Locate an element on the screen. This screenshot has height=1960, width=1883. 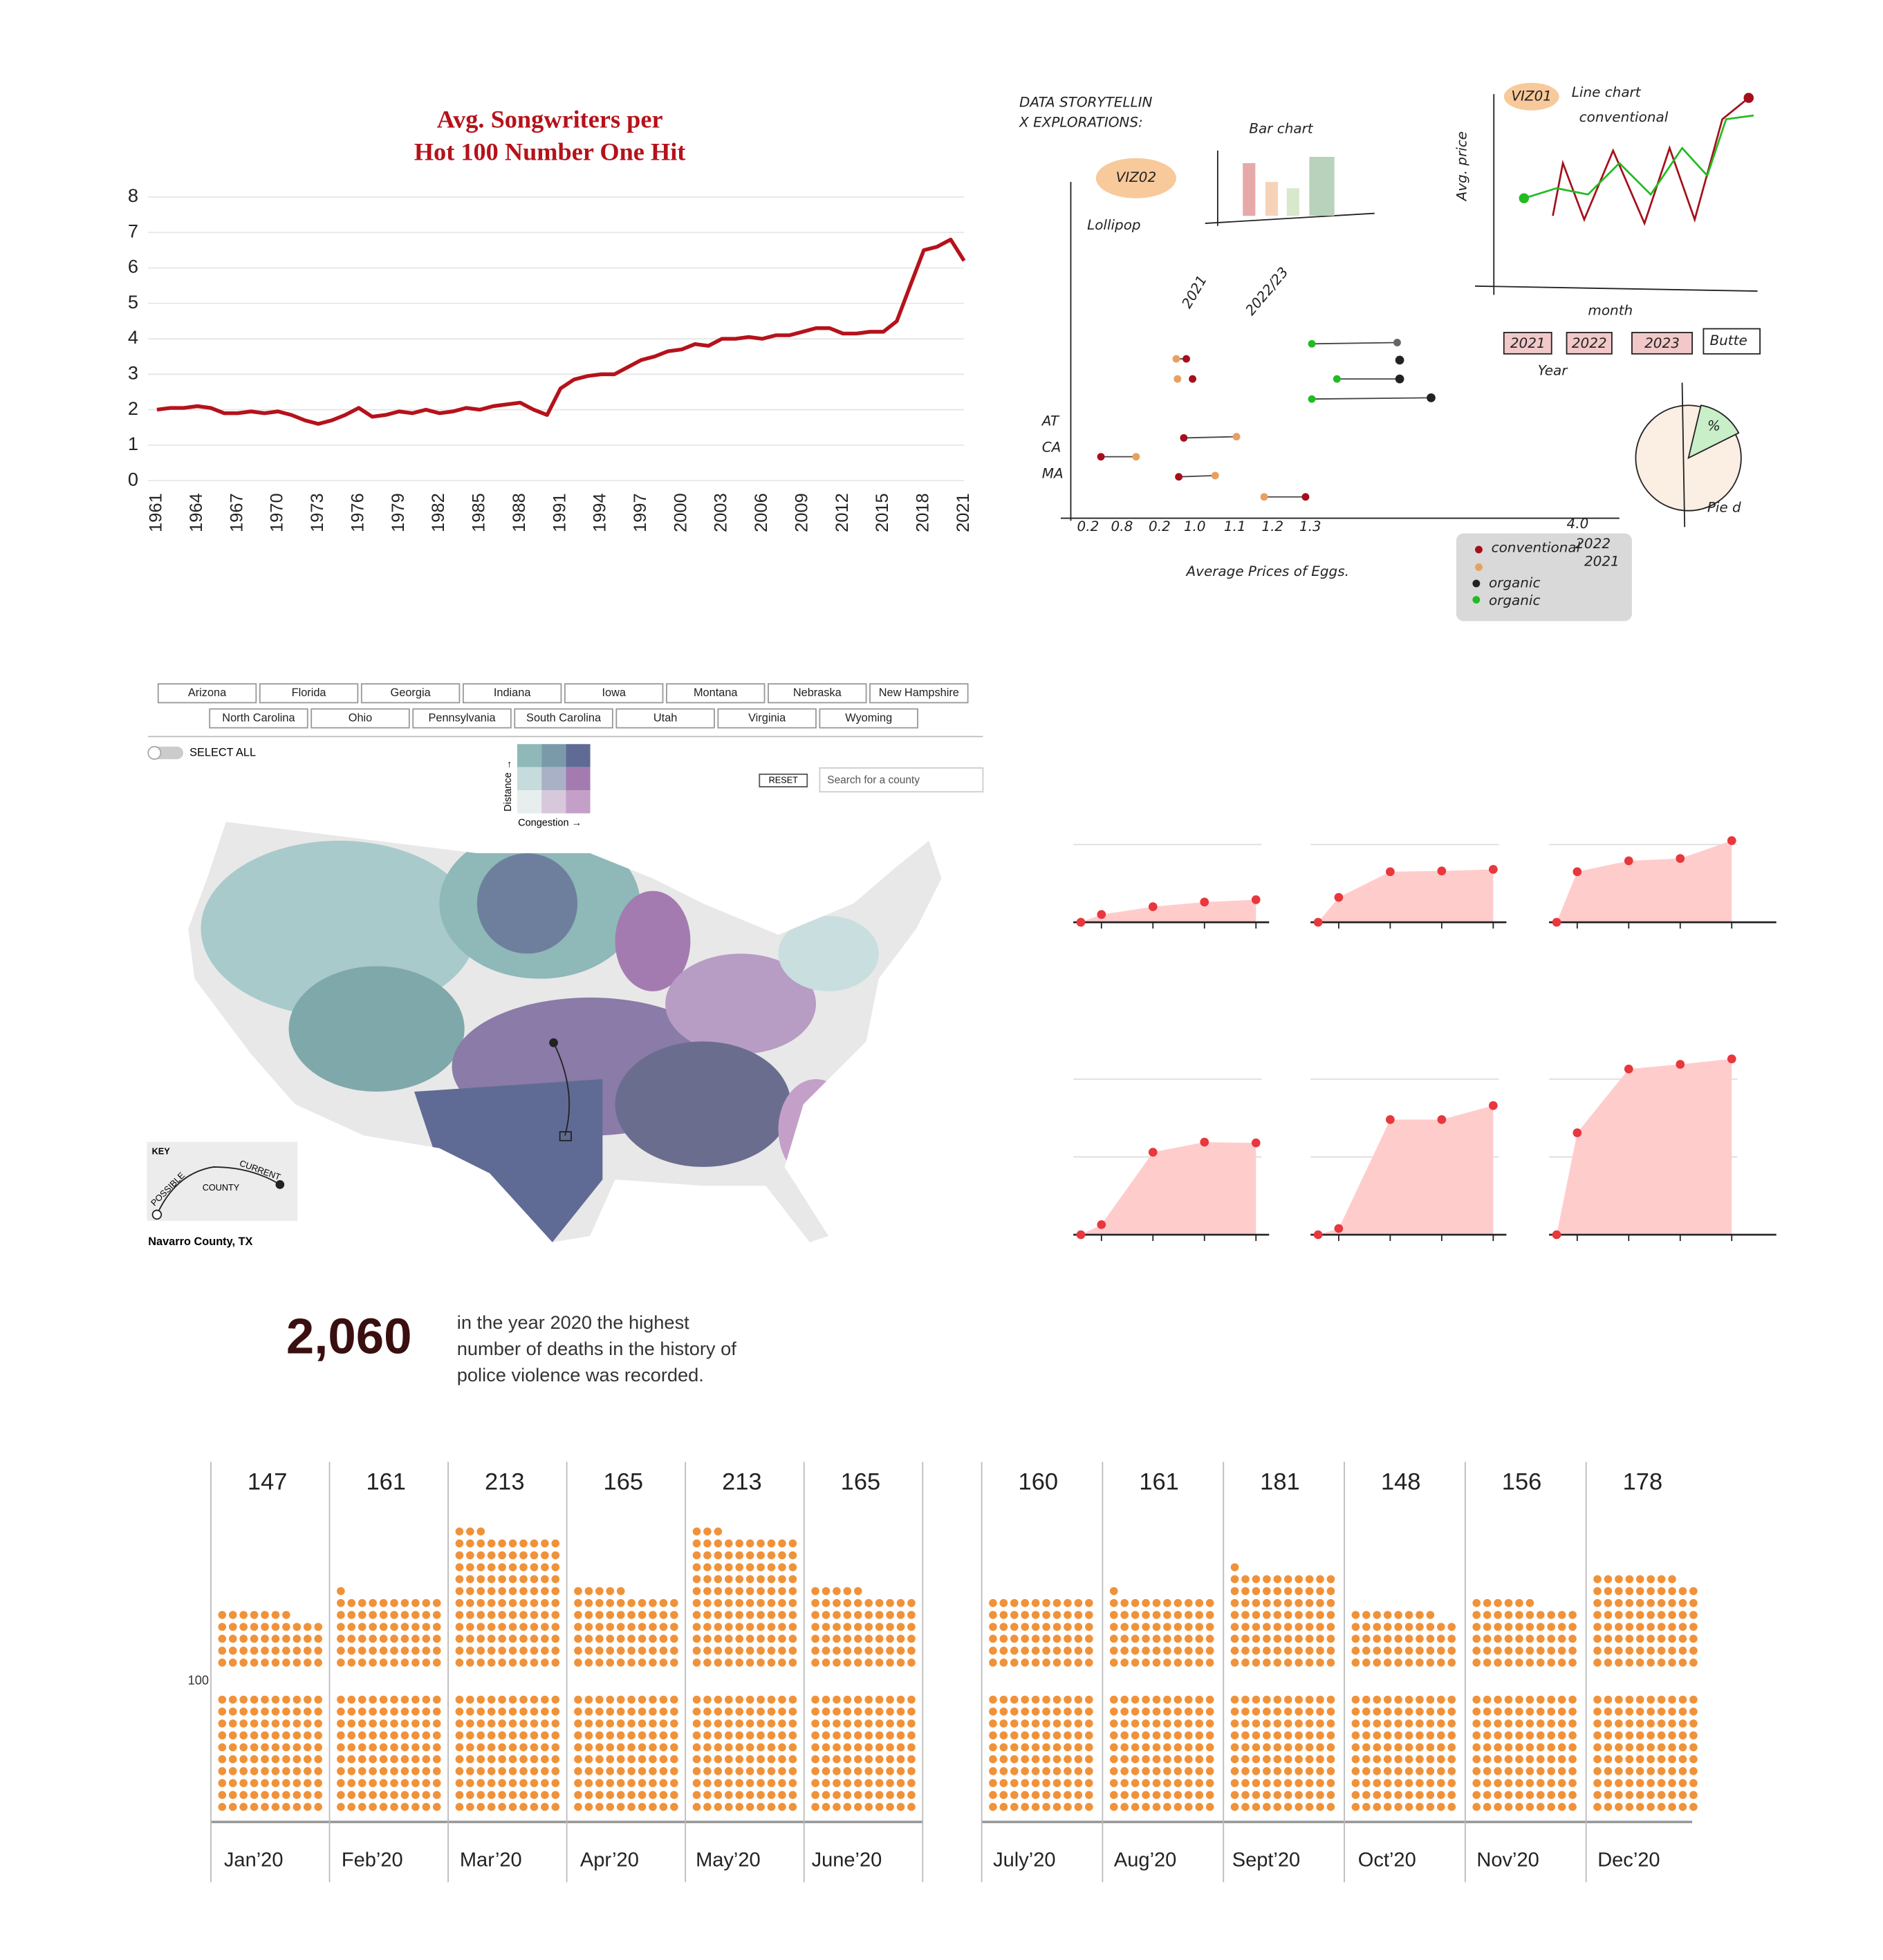
reset-label: RESET is located at coordinates (784, 780).